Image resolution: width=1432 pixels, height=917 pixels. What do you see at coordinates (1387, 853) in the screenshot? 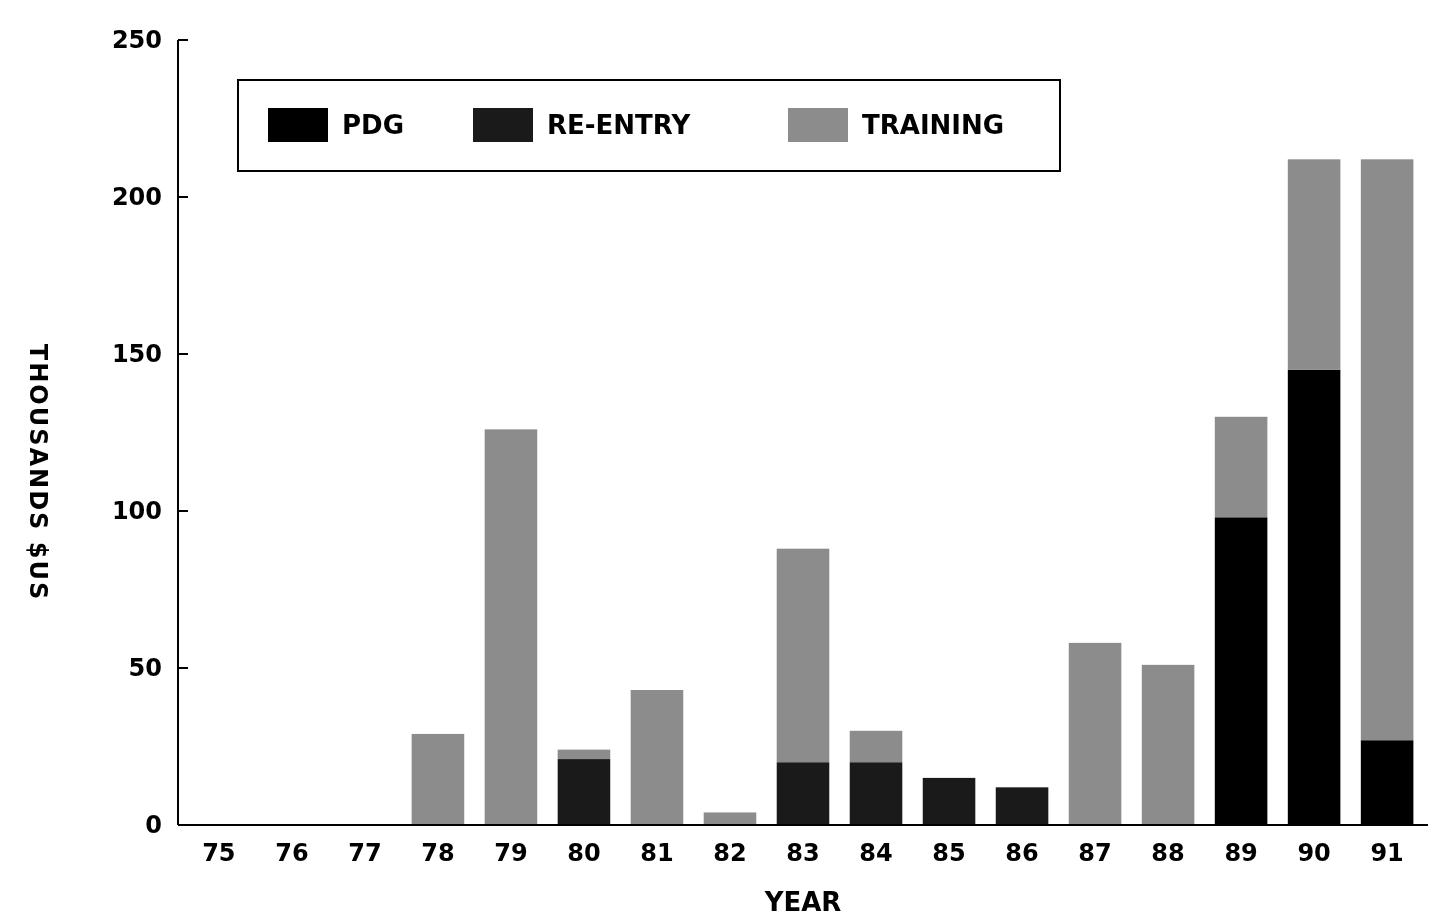
I see `x-tick-label: 91` at bounding box center [1387, 853].